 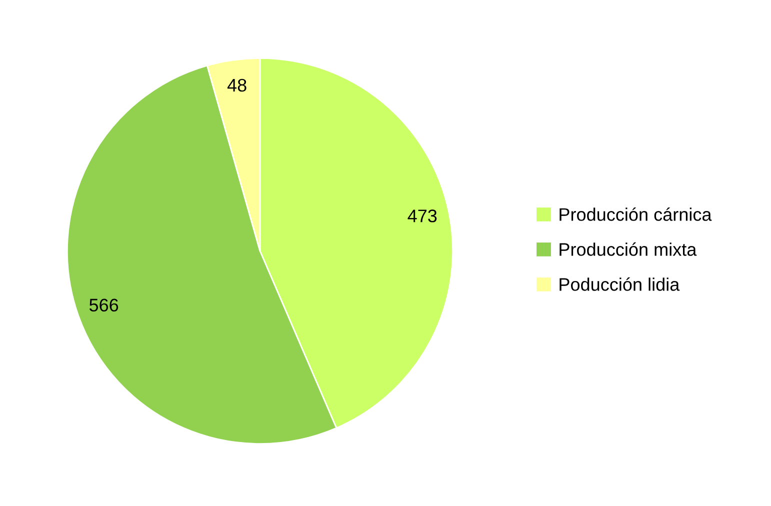 What do you see at coordinates (636, 214) in the screenshot?
I see `legend-label: Producción cárnica` at bounding box center [636, 214].